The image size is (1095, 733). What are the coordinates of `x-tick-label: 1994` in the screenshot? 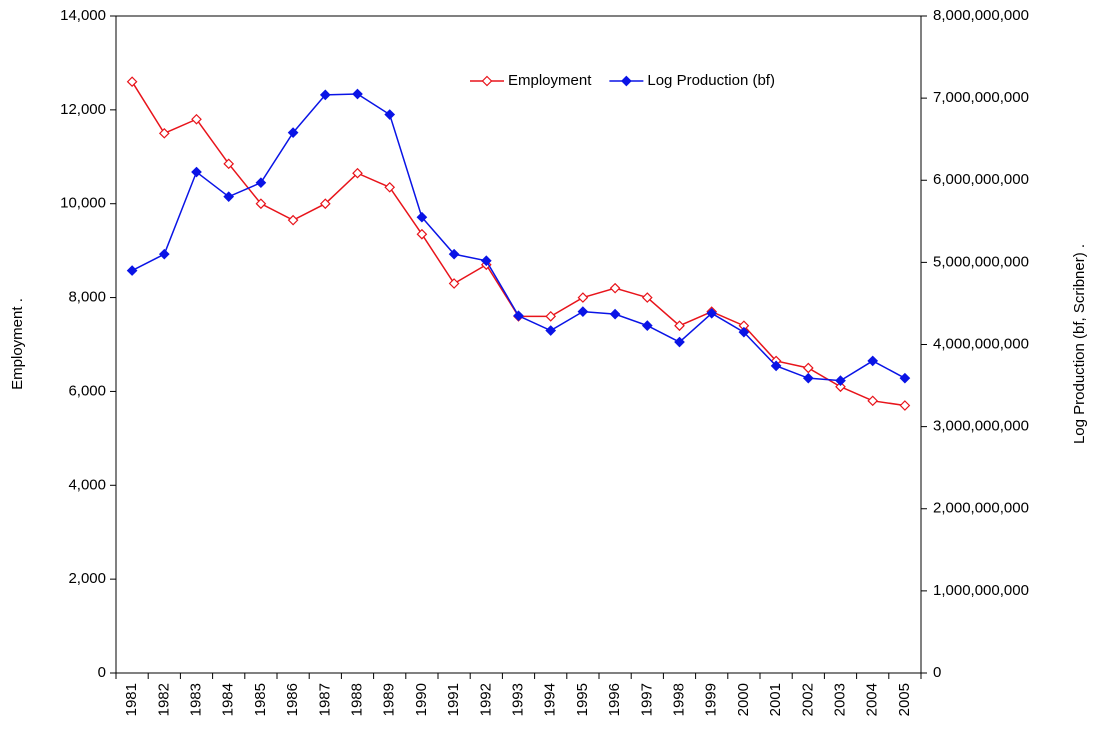 It's located at (550, 699).